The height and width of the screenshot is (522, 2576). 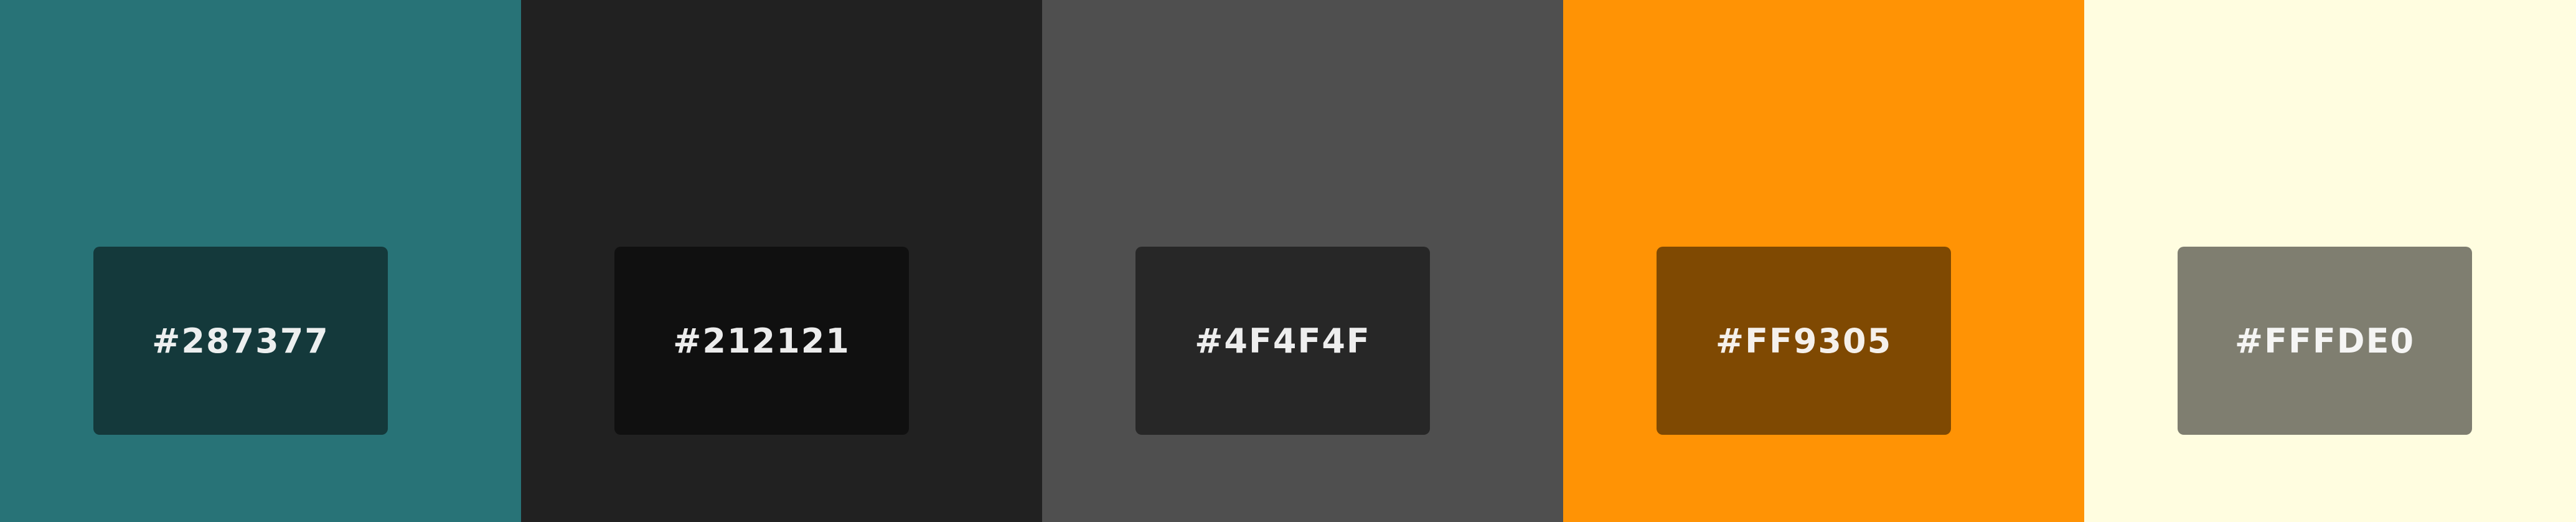 What do you see at coordinates (2325, 341) in the screenshot?
I see `hex-code-label: #FFFDE0` at bounding box center [2325, 341].